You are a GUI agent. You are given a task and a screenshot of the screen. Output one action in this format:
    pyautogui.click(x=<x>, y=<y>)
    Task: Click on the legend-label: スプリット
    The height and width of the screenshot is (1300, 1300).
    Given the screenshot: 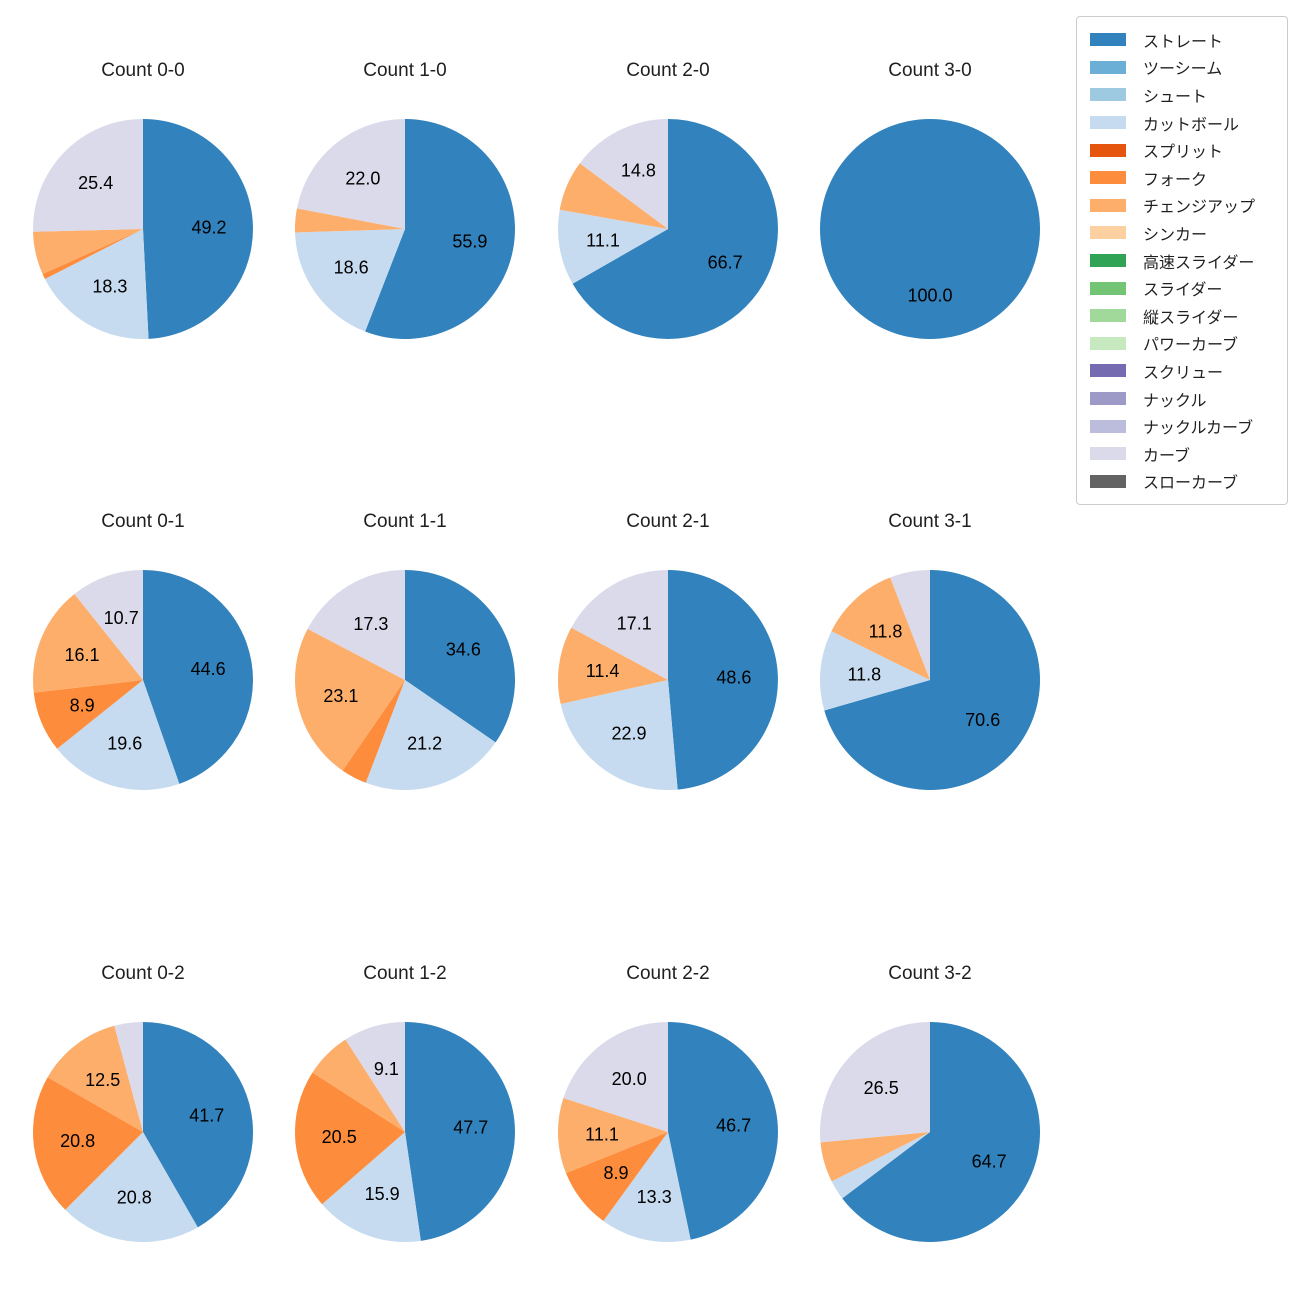 What is the action you would take?
    pyautogui.click(x=1183, y=153)
    